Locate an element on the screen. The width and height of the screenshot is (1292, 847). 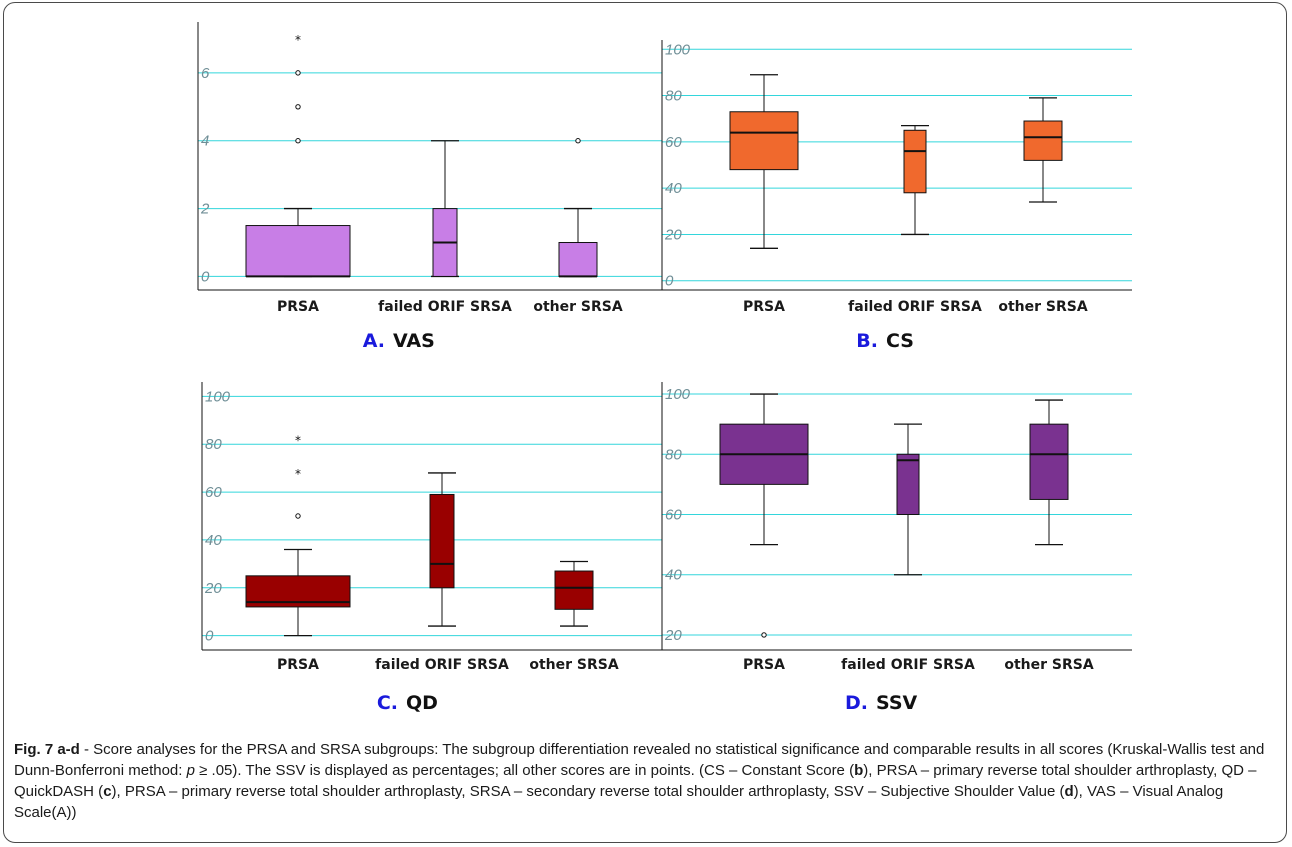
panel-title: VAS is located at coordinates (414, 341).